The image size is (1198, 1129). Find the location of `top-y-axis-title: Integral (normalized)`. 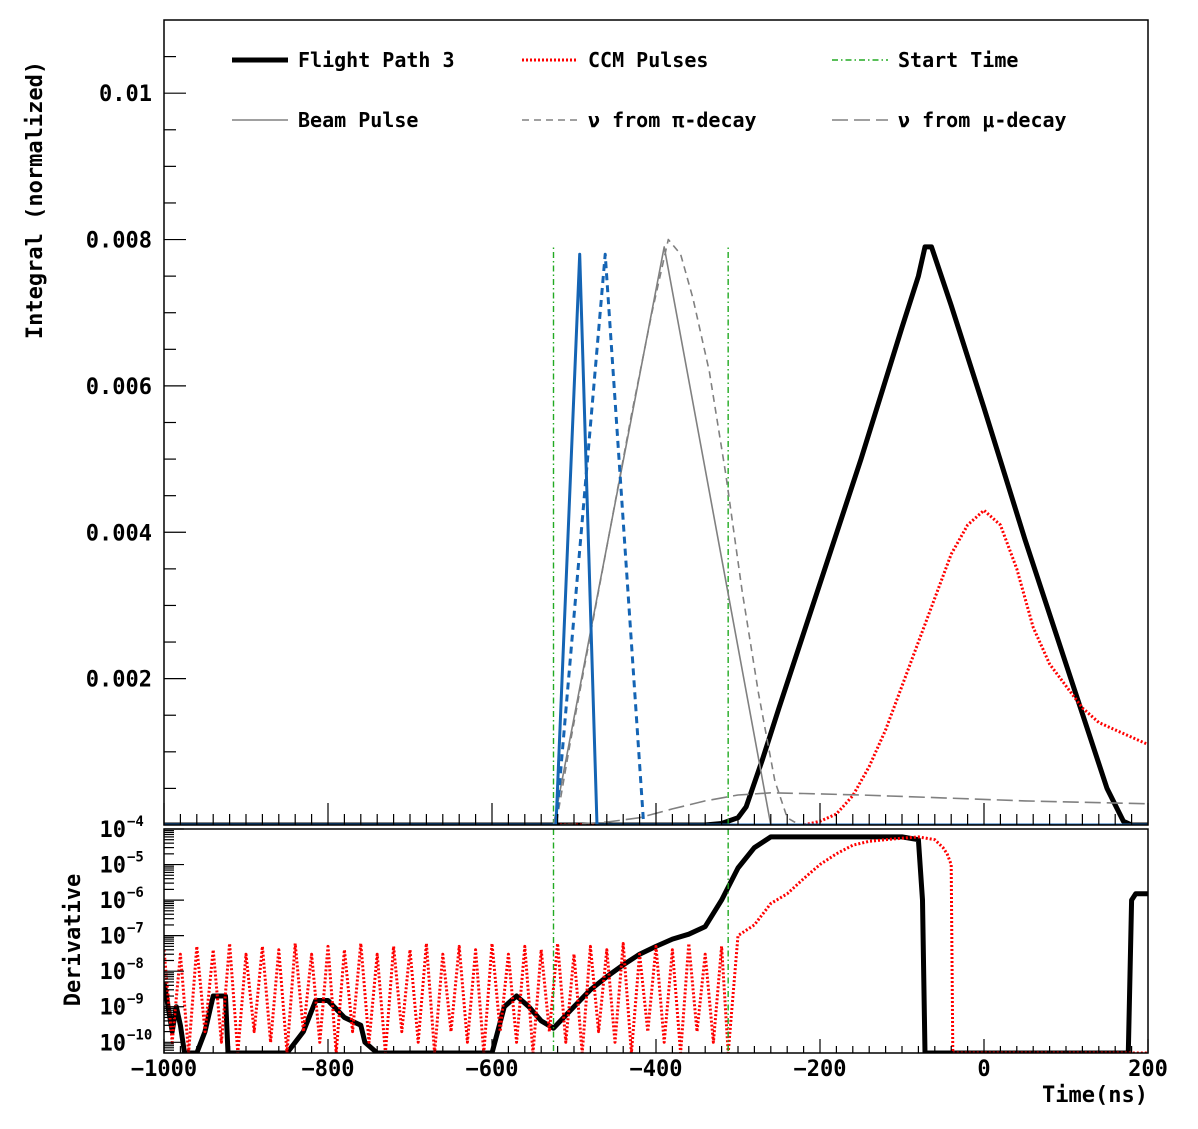

top-y-axis-title: Integral (normalized) is located at coordinates (35, 200).